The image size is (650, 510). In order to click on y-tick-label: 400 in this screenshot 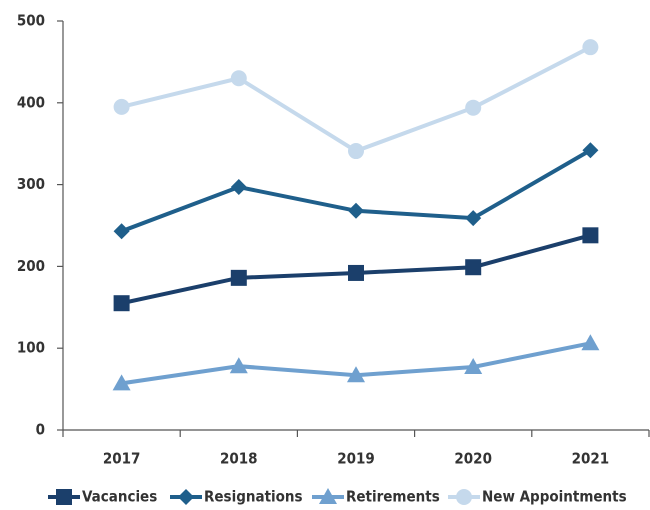, I will do `click(31, 102)`.